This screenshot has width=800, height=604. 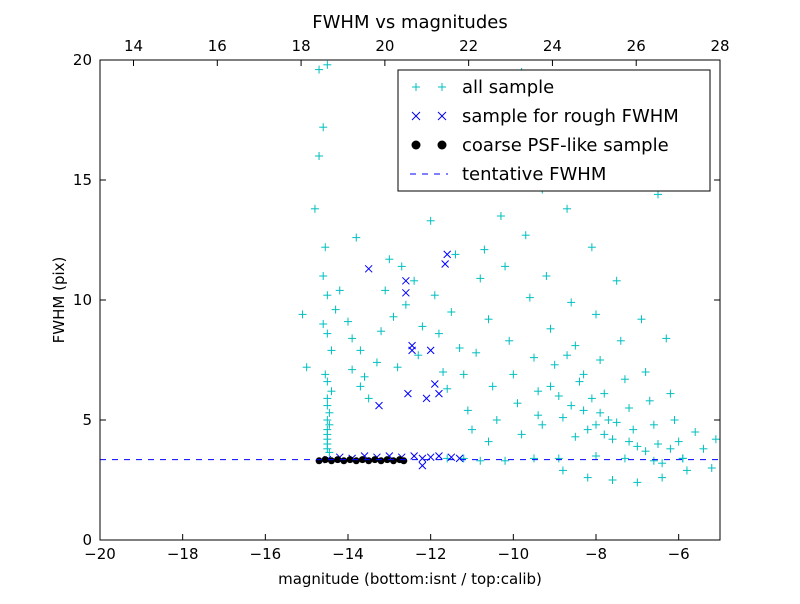 I want to click on x-axis-label: magnitude (bottom:isnt / top:calib), so click(x=410, y=579).